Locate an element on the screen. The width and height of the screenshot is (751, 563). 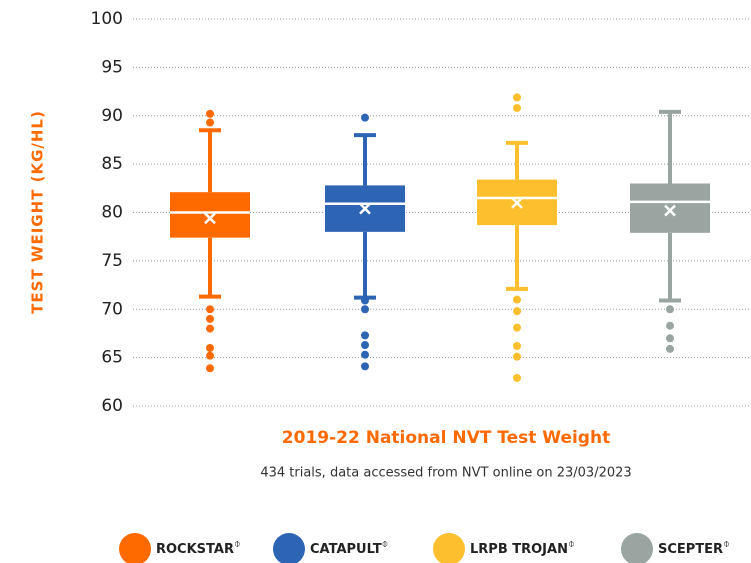
y-axis-label: TEST WEIGHT (KG/HL) is located at coordinates (38, 212).